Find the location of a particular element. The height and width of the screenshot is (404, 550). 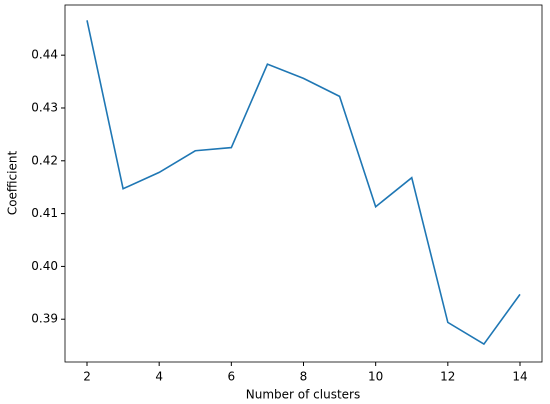

x-tick-label: 4 is located at coordinates (159, 377).